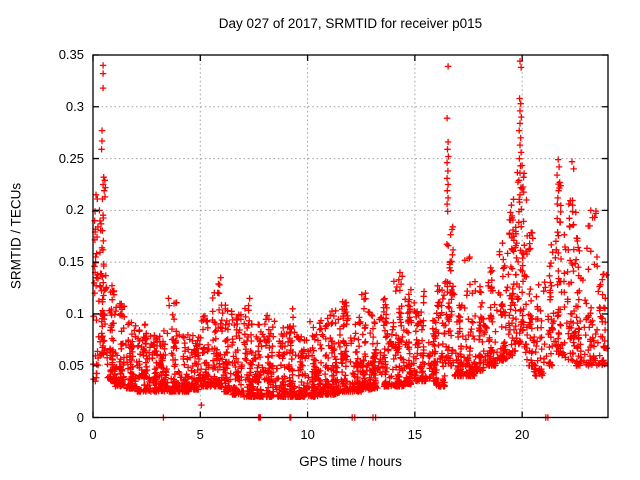 Image resolution: width=640 pixels, height=480 pixels. I want to click on y-tick-label: 0.3, so click(74, 106).